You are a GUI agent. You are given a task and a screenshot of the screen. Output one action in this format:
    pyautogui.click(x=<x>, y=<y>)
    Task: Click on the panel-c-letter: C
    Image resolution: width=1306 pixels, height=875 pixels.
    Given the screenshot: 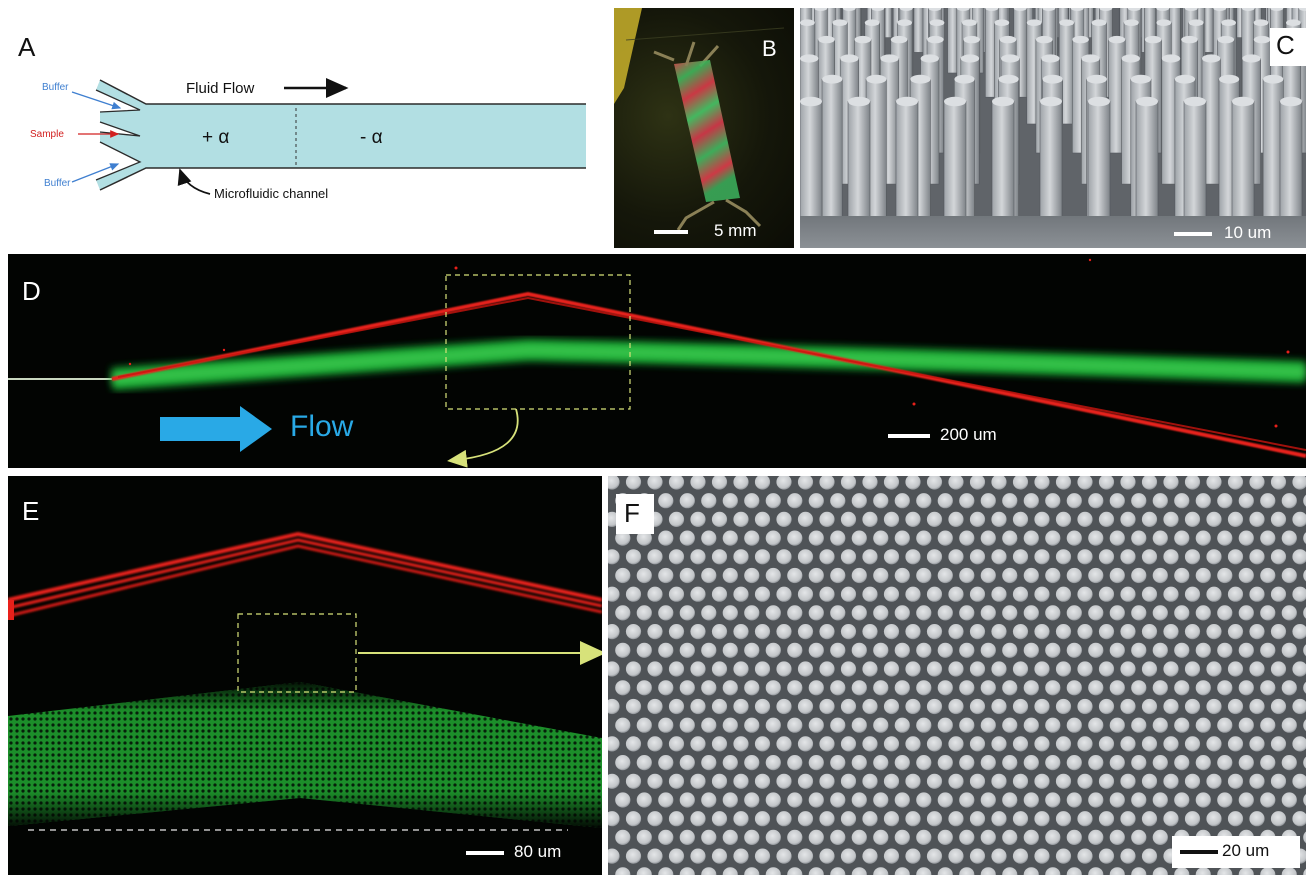 What is the action you would take?
    pyautogui.click(x=1285, y=45)
    